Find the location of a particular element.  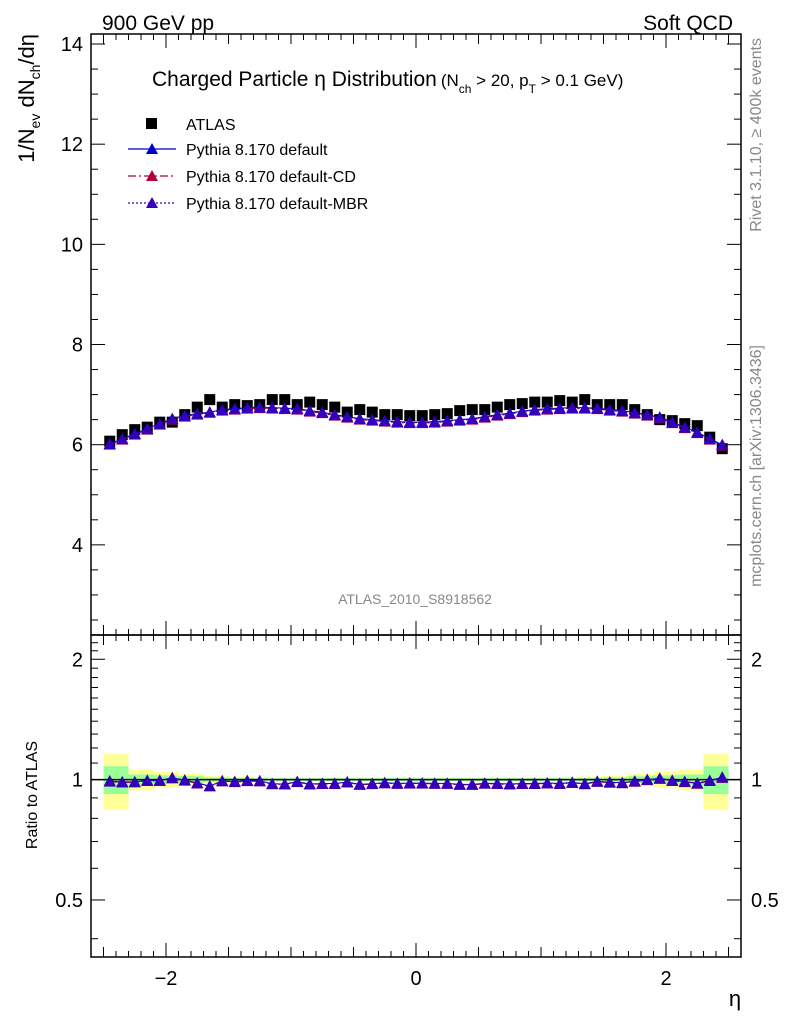

ratio-y-tick-label: 1 is located at coordinates (77, 781).